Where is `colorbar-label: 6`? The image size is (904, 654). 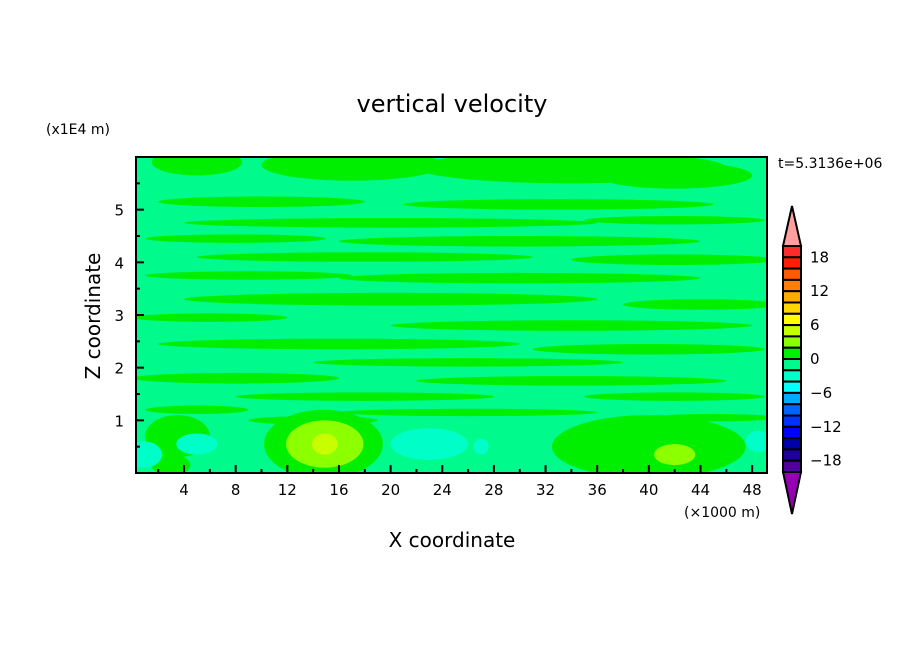
colorbar-label: 6 is located at coordinates (815, 325).